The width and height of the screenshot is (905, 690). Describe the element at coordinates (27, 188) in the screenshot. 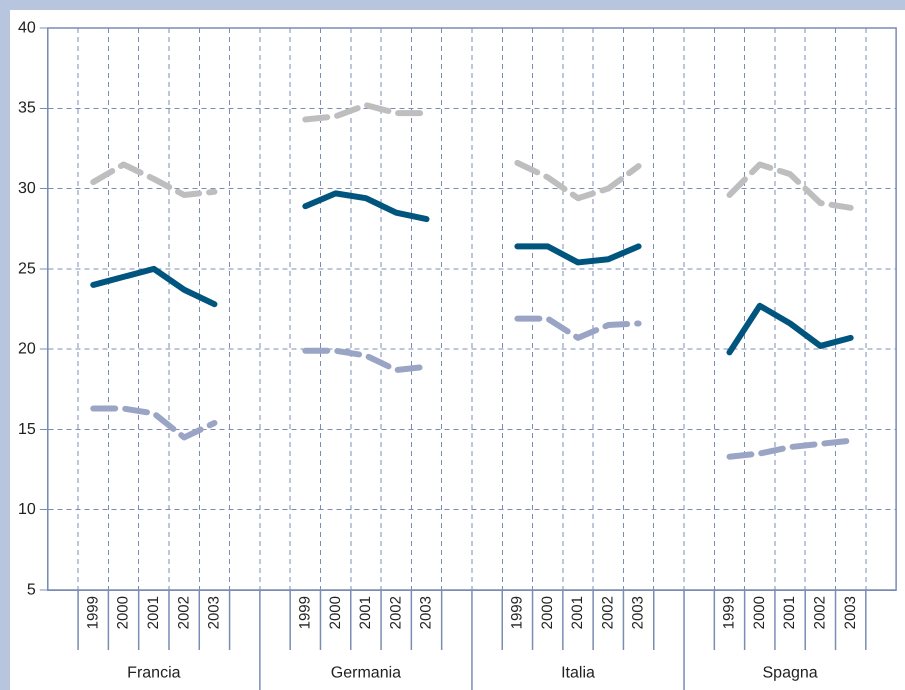

I see `y-tick-label: 30` at that location.